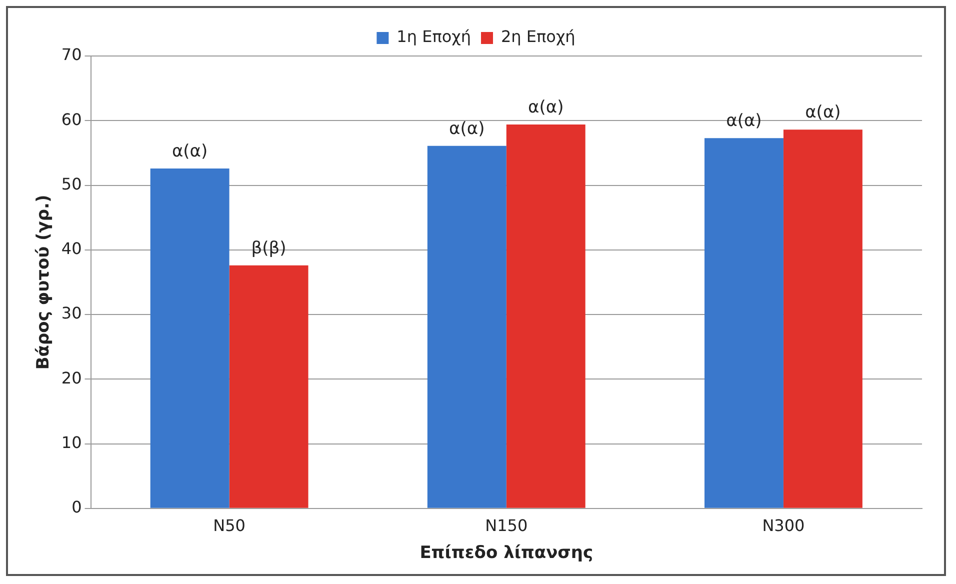 This screenshot has height=584, width=956. What do you see at coordinates (44, 282) in the screenshot?
I see `y-axis-title: Βάρος φυτού (γρ.)` at bounding box center [44, 282].